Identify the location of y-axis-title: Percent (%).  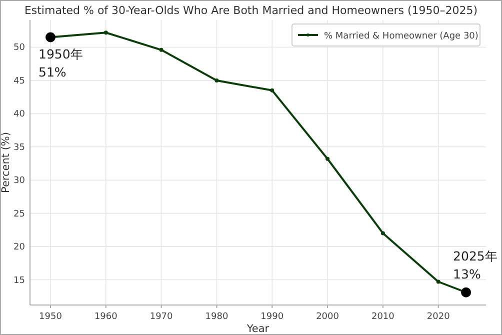
(6, 163).